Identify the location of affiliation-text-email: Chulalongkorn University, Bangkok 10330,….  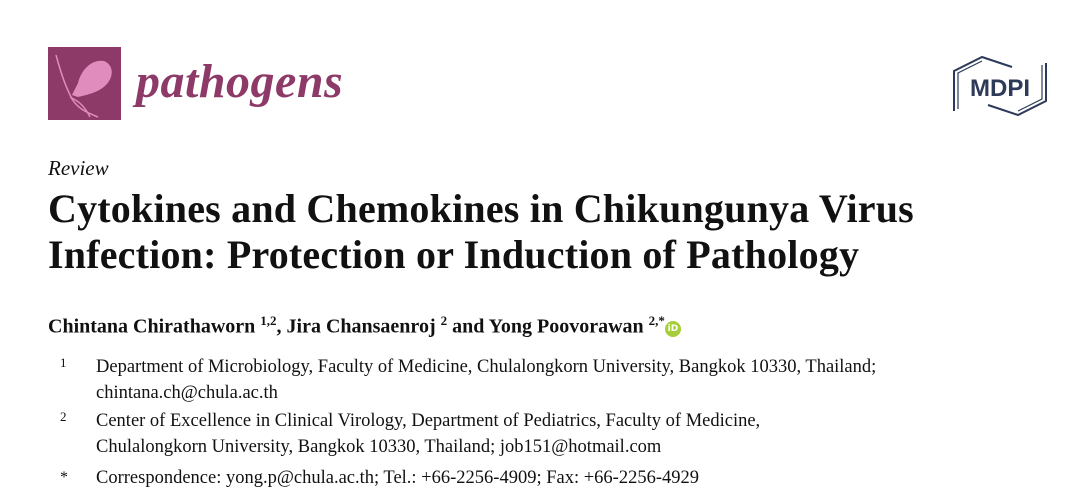
(379, 447).